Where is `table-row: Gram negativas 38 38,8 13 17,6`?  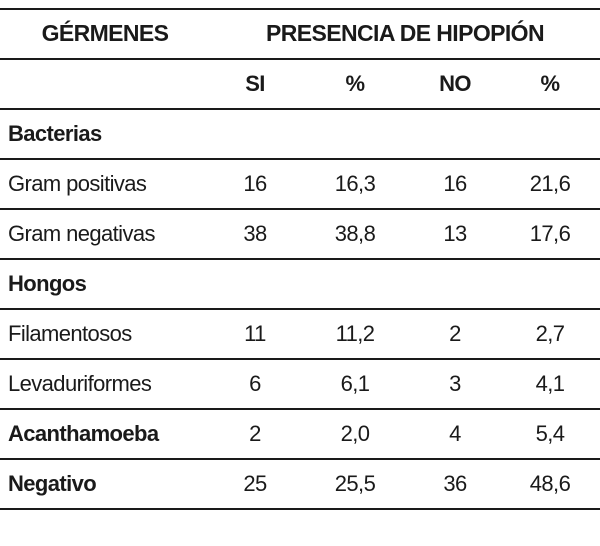
table-row: Gram negativas 38 38,8 13 17,6 is located at coordinates (300, 234).